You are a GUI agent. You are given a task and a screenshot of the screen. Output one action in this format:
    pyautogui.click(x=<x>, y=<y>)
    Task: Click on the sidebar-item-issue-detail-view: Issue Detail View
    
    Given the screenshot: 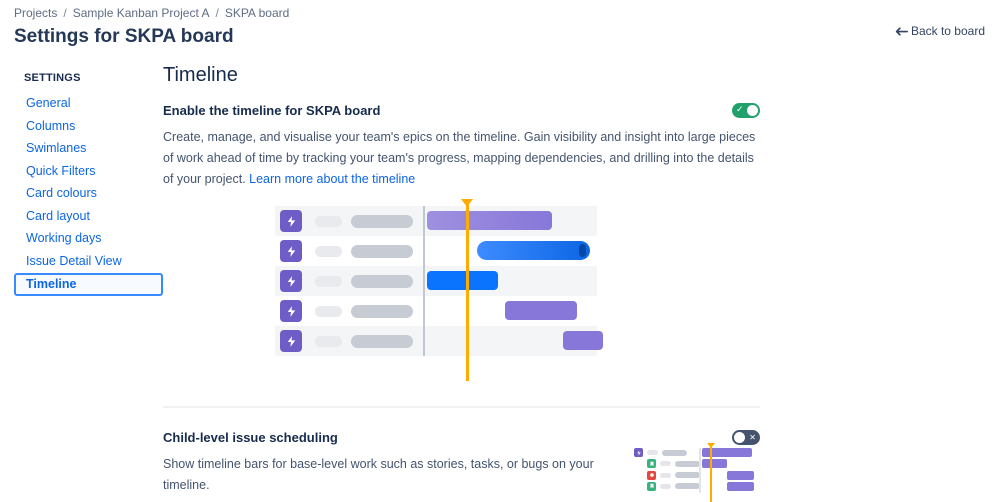 What is the action you would take?
    pyautogui.click(x=74, y=260)
    